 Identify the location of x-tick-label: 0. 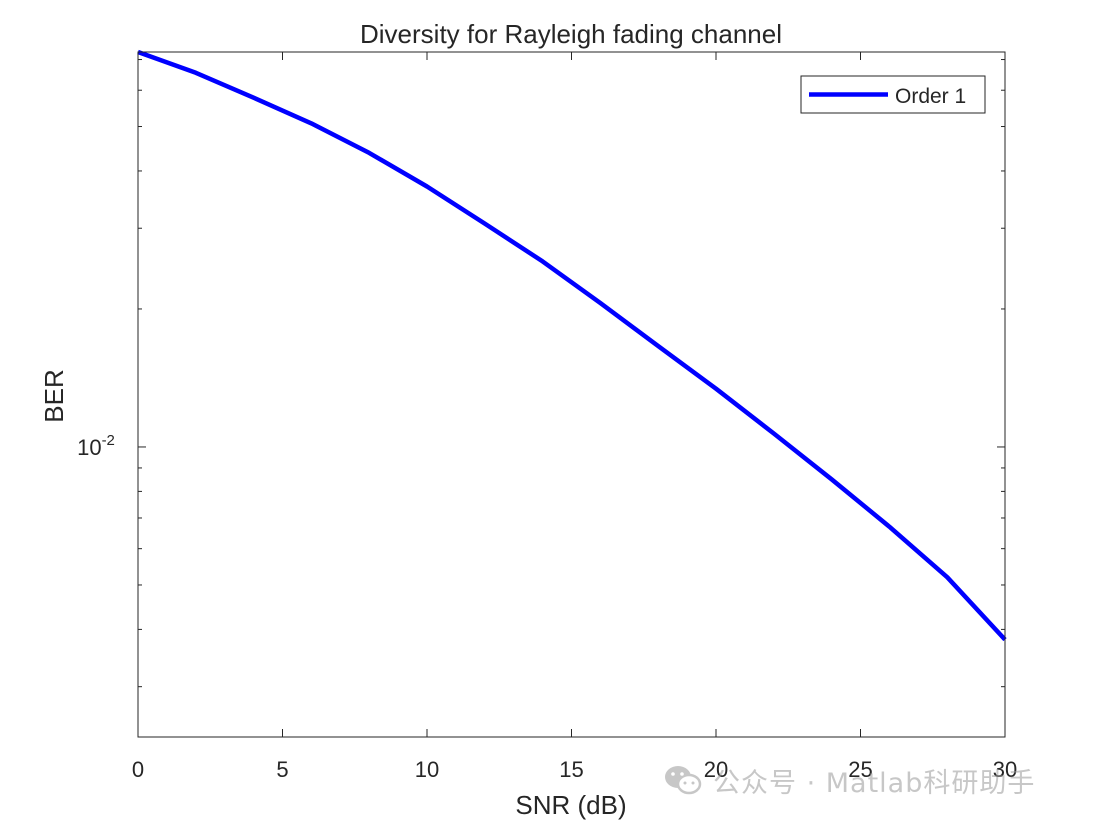
(138, 769).